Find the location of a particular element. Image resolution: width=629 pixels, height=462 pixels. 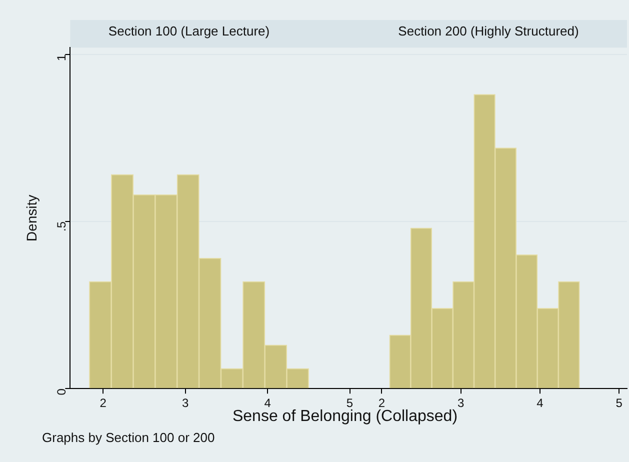

text: Graphs by Section 100 or 200 is located at coordinates (128, 437).